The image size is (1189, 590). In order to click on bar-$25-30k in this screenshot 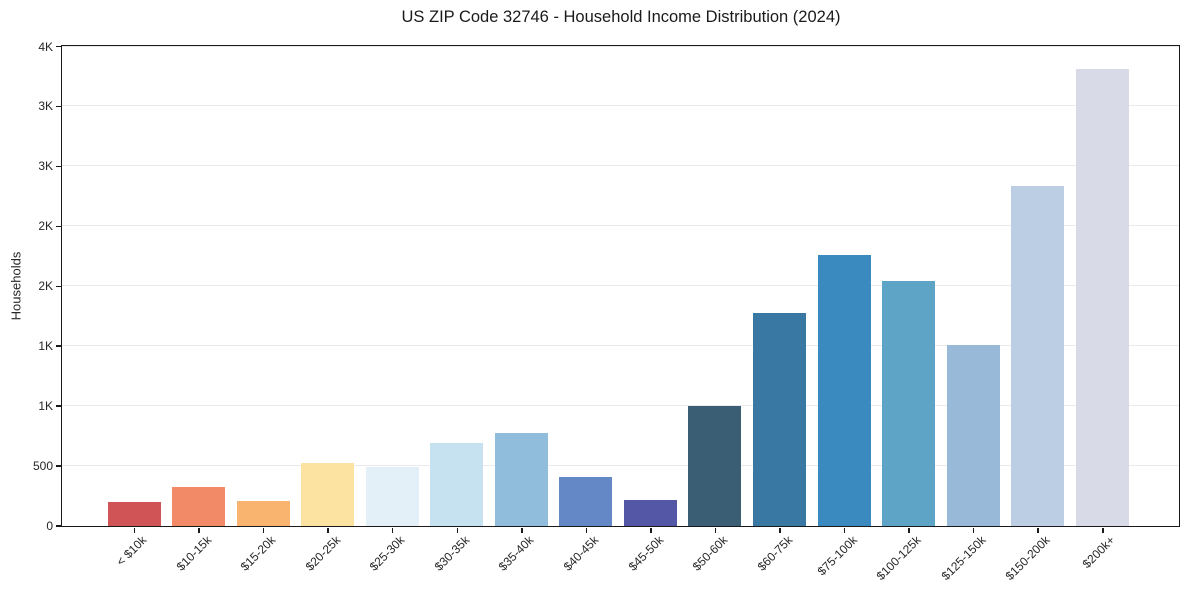, I will do `click(392, 496)`.